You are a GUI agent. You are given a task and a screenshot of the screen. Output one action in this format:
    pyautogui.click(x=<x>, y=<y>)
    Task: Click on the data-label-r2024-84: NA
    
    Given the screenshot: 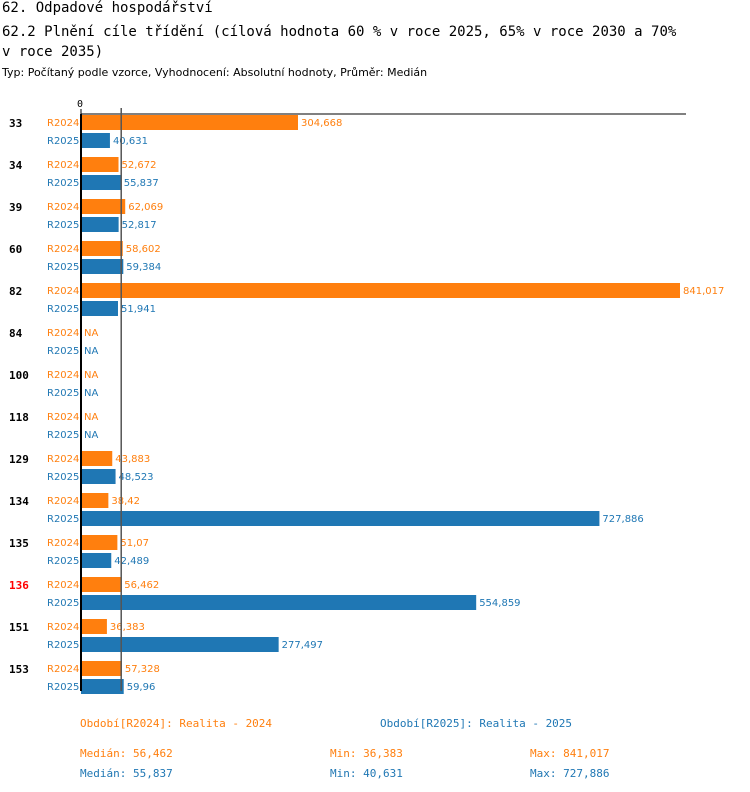 What is the action you would take?
    pyautogui.click(x=91, y=333)
    